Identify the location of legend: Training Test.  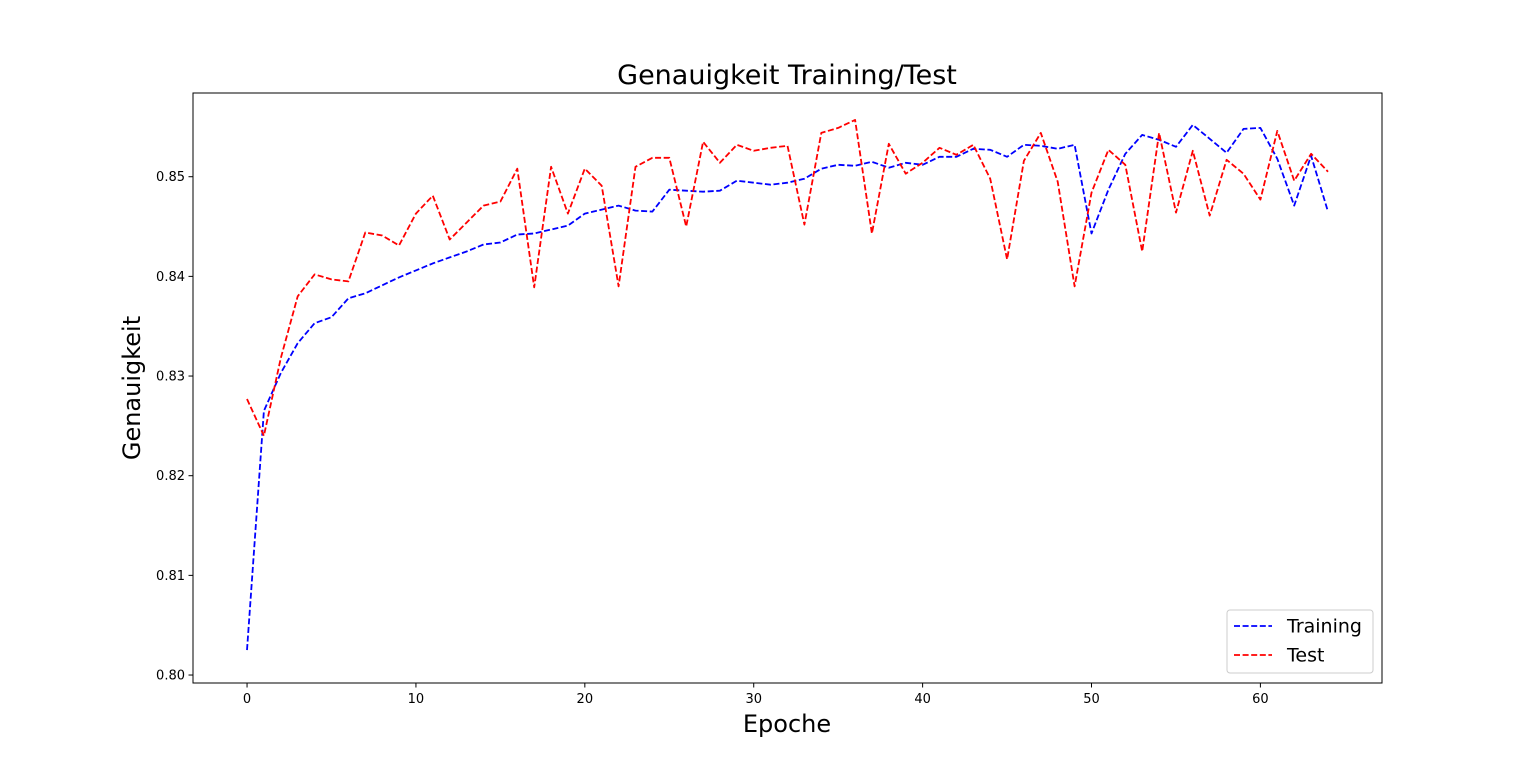
(1300, 641).